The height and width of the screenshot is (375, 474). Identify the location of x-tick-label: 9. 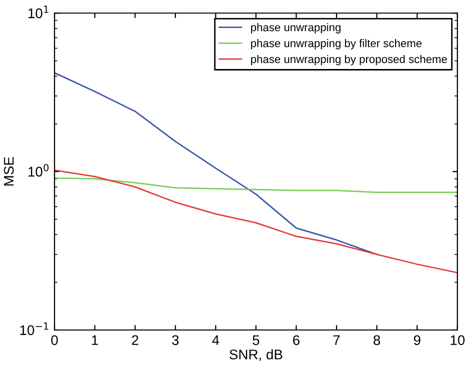
(417, 340).